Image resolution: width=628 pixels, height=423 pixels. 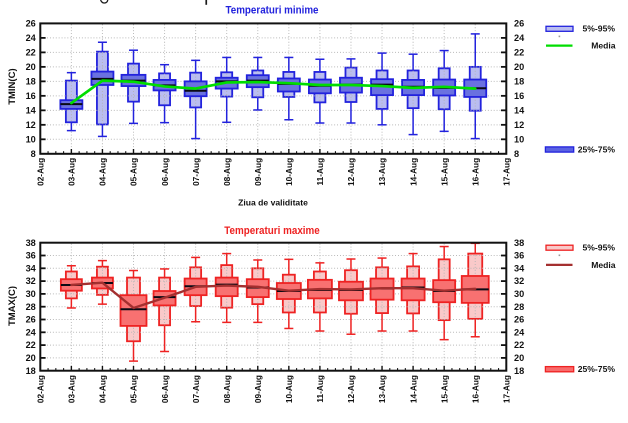 What do you see at coordinates (272, 10) in the screenshot?
I see `svg-text: Temperaturi minime` at bounding box center [272, 10].